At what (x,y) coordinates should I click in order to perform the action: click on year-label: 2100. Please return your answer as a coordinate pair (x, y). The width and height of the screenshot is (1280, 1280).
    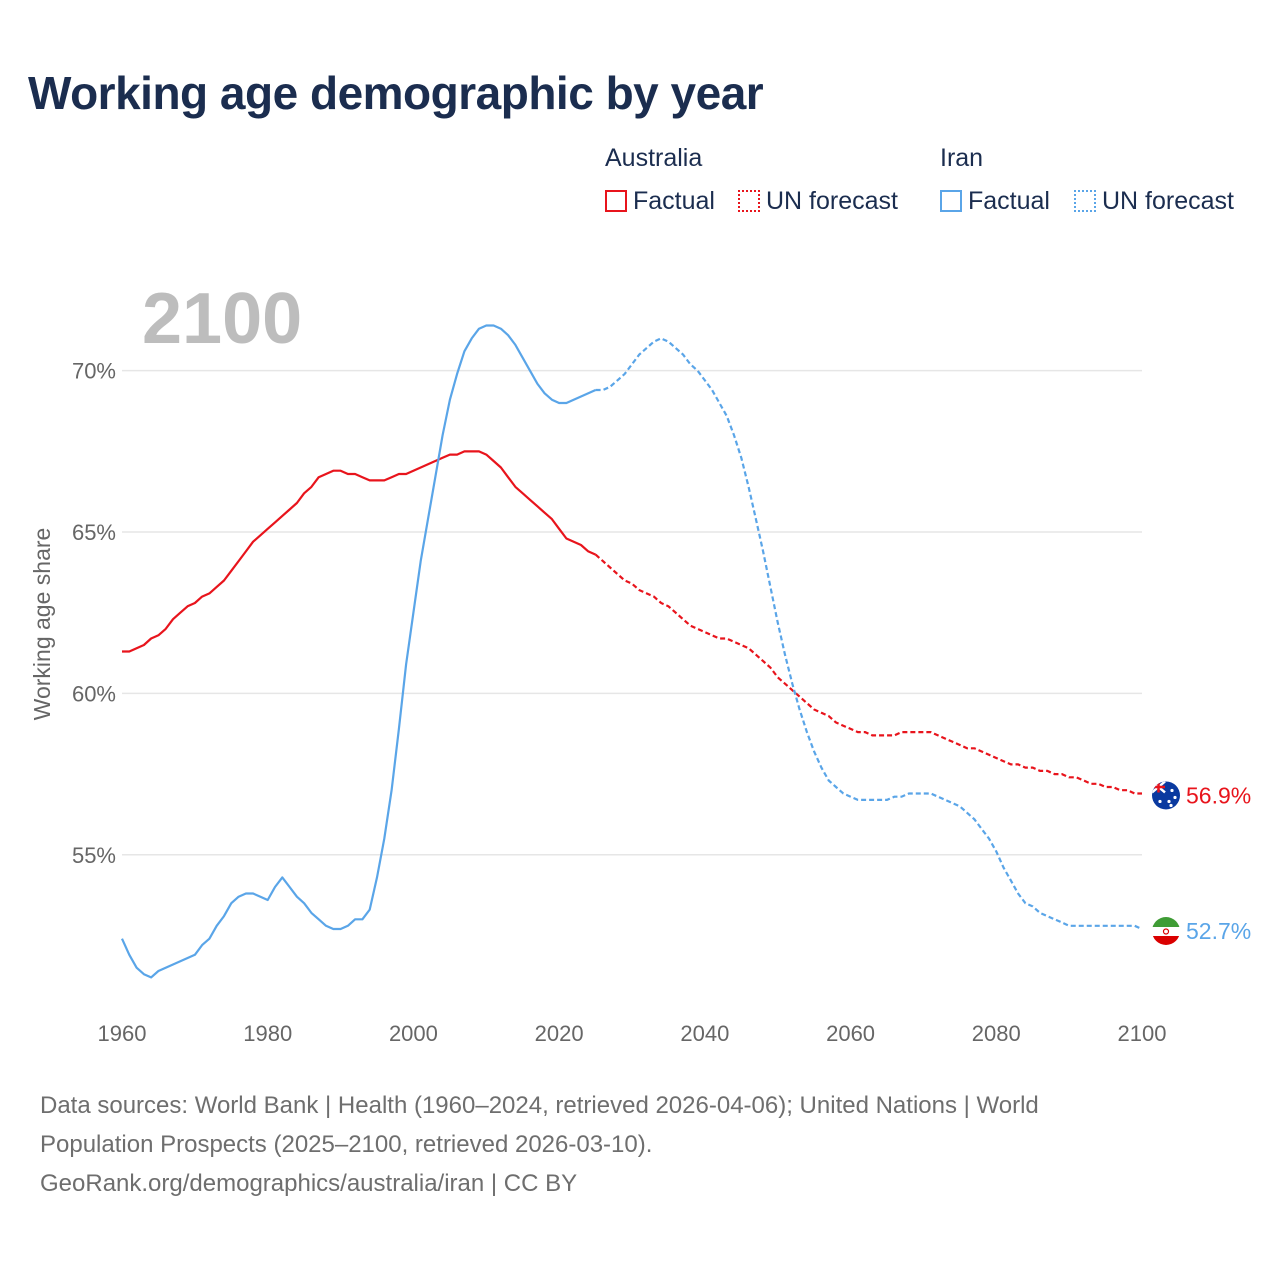
    Looking at the image, I should click on (222, 319).